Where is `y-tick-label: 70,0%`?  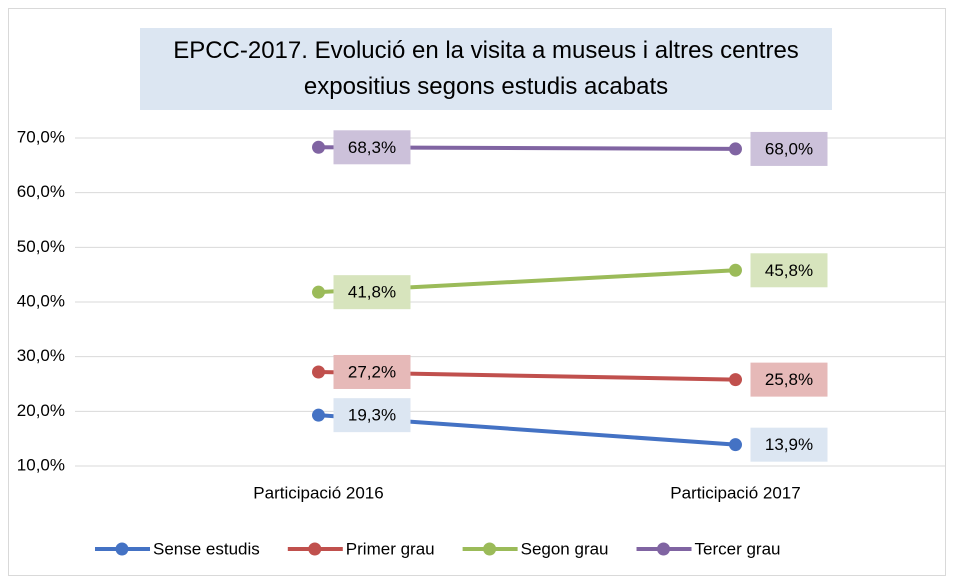
y-tick-label: 70,0% is located at coordinates (41, 136).